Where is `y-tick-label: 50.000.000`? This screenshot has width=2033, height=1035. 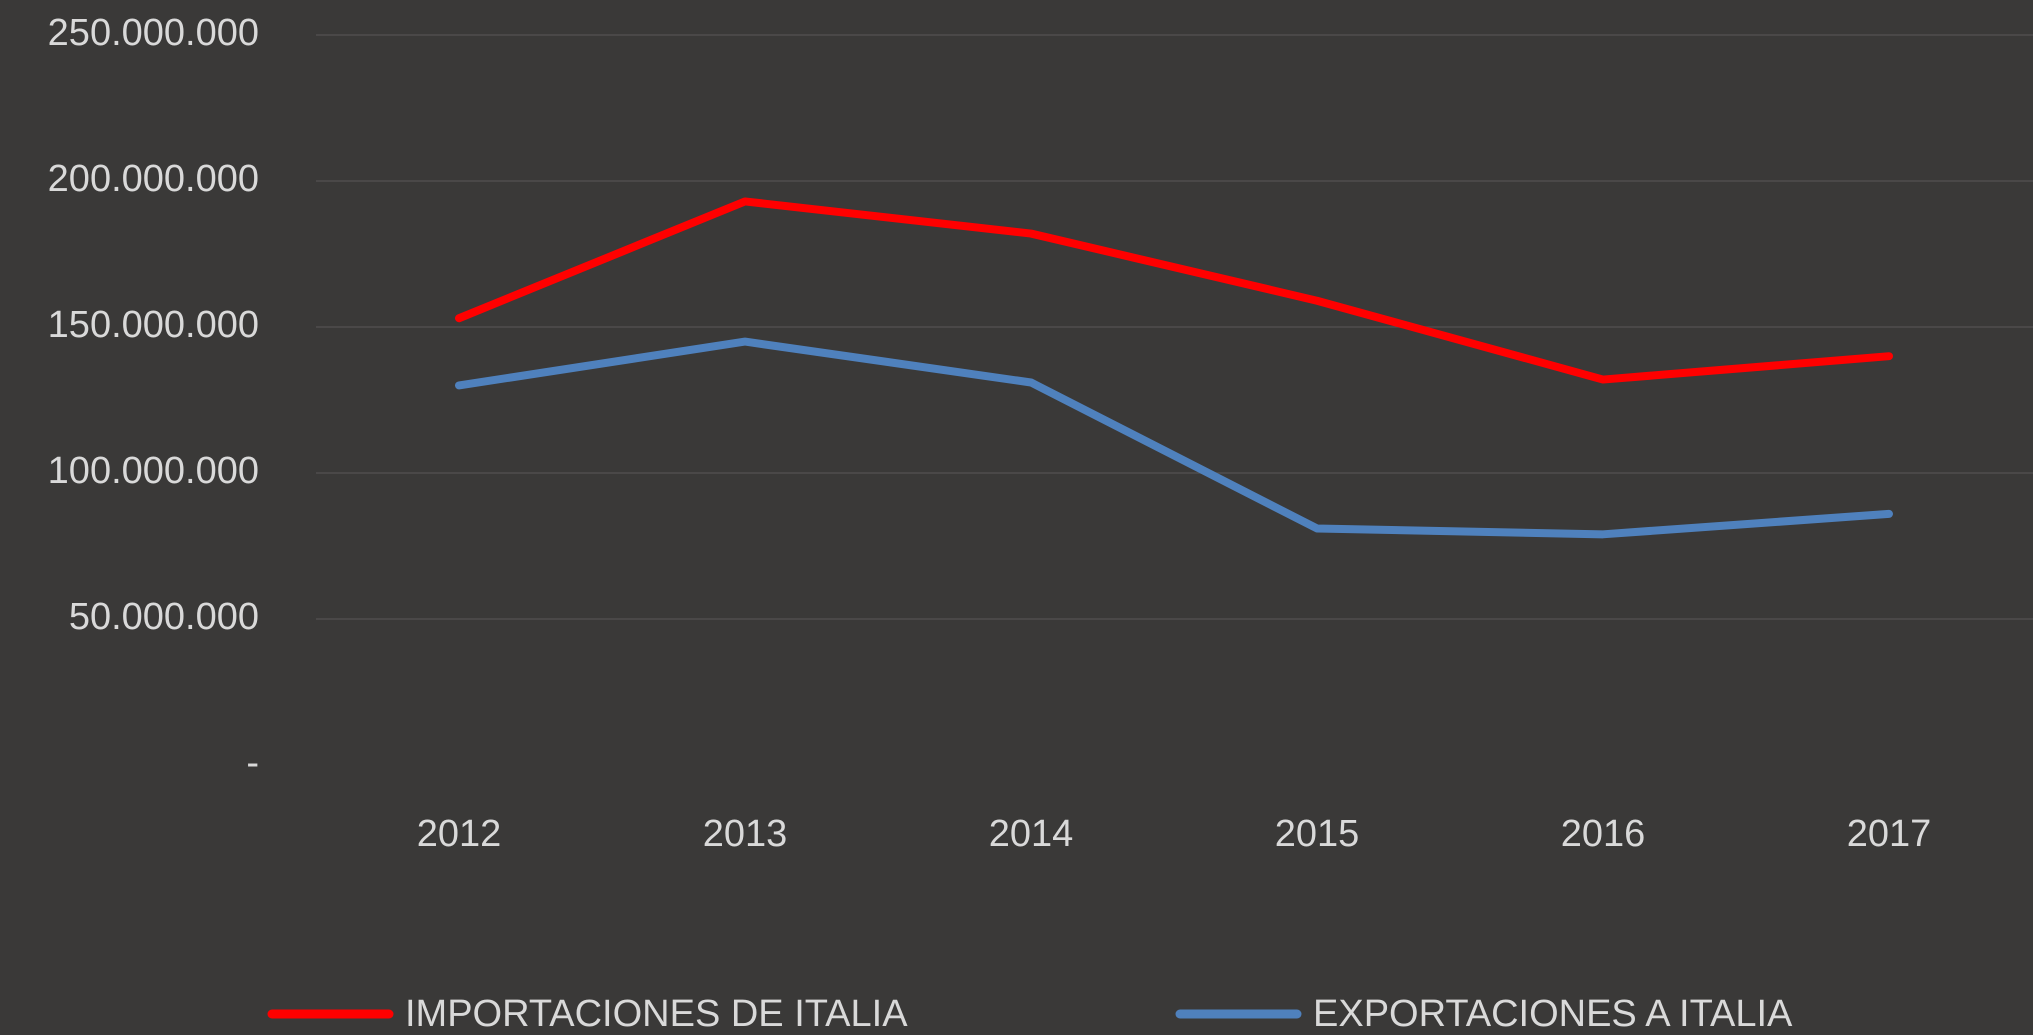 y-tick-label: 50.000.000 is located at coordinates (164, 617).